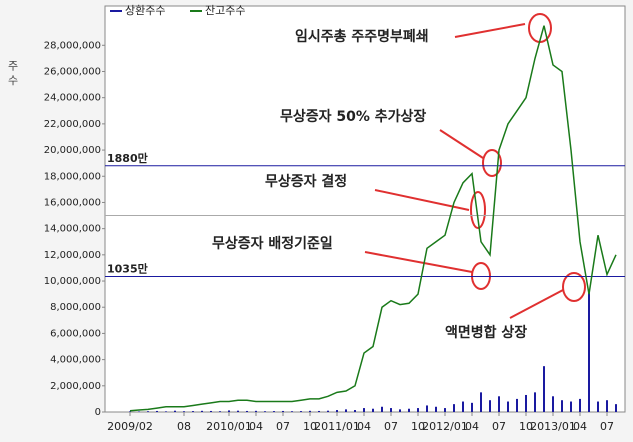 The image size is (633, 442). I want to click on reference-label: 1035만, so click(127, 268).